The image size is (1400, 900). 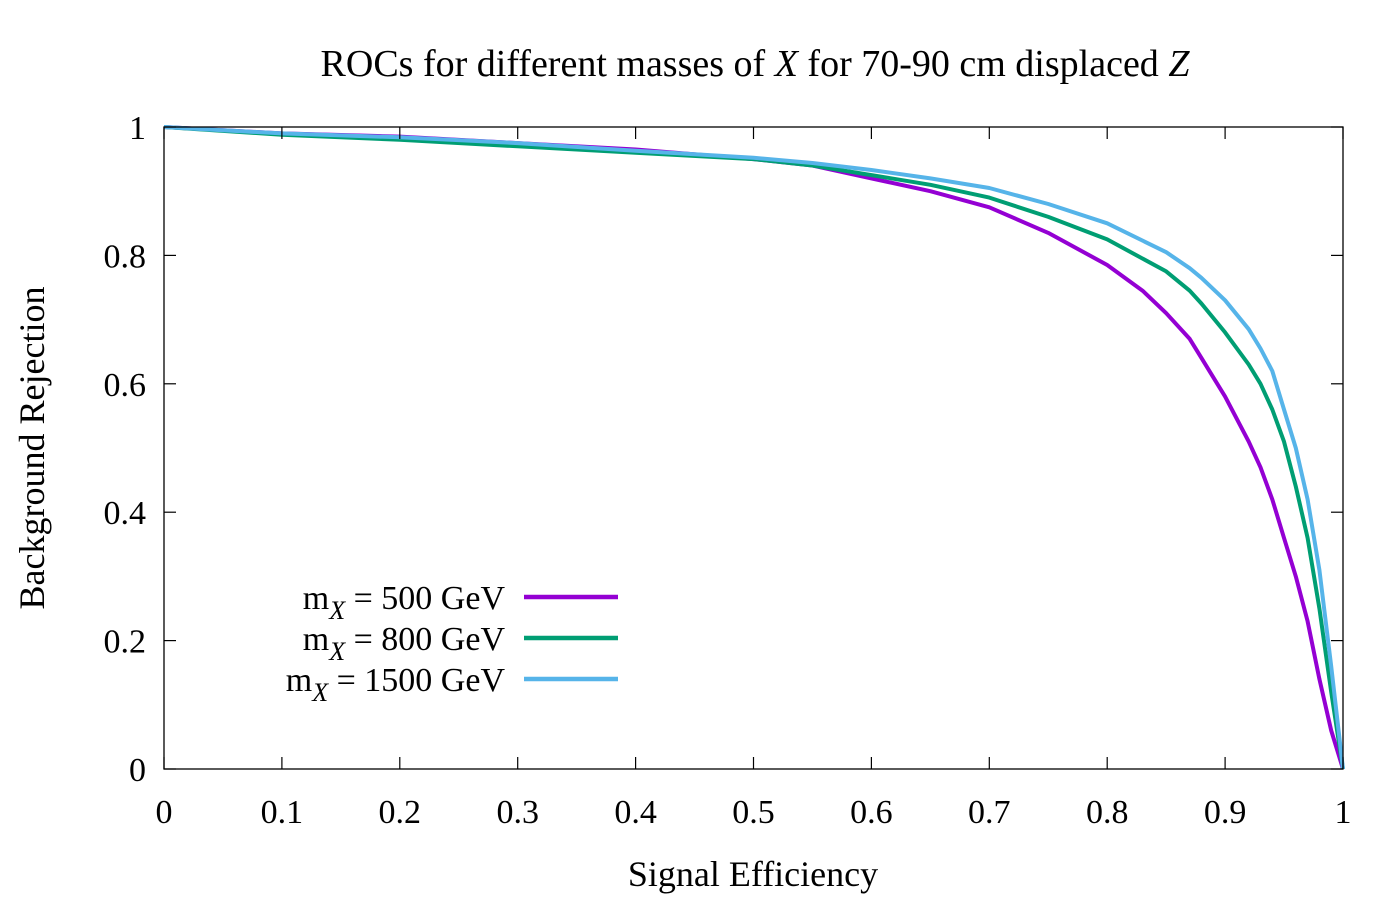 I want to click on legend-label-rest: = 800 GeV, so click(x=425, y=639).